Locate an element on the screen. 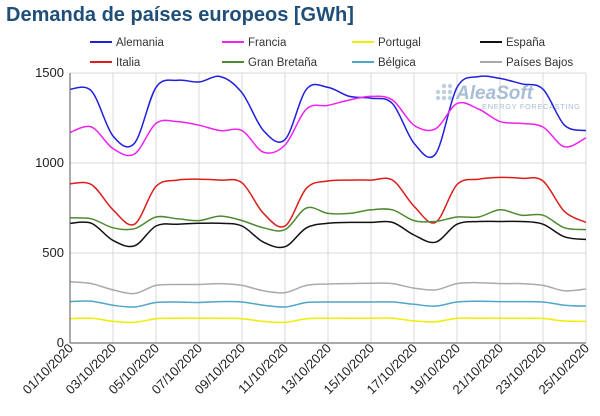 The height and width of the screenshot is (416, 600). y-tick-label: 1000 is located at coordinates (49, 162).